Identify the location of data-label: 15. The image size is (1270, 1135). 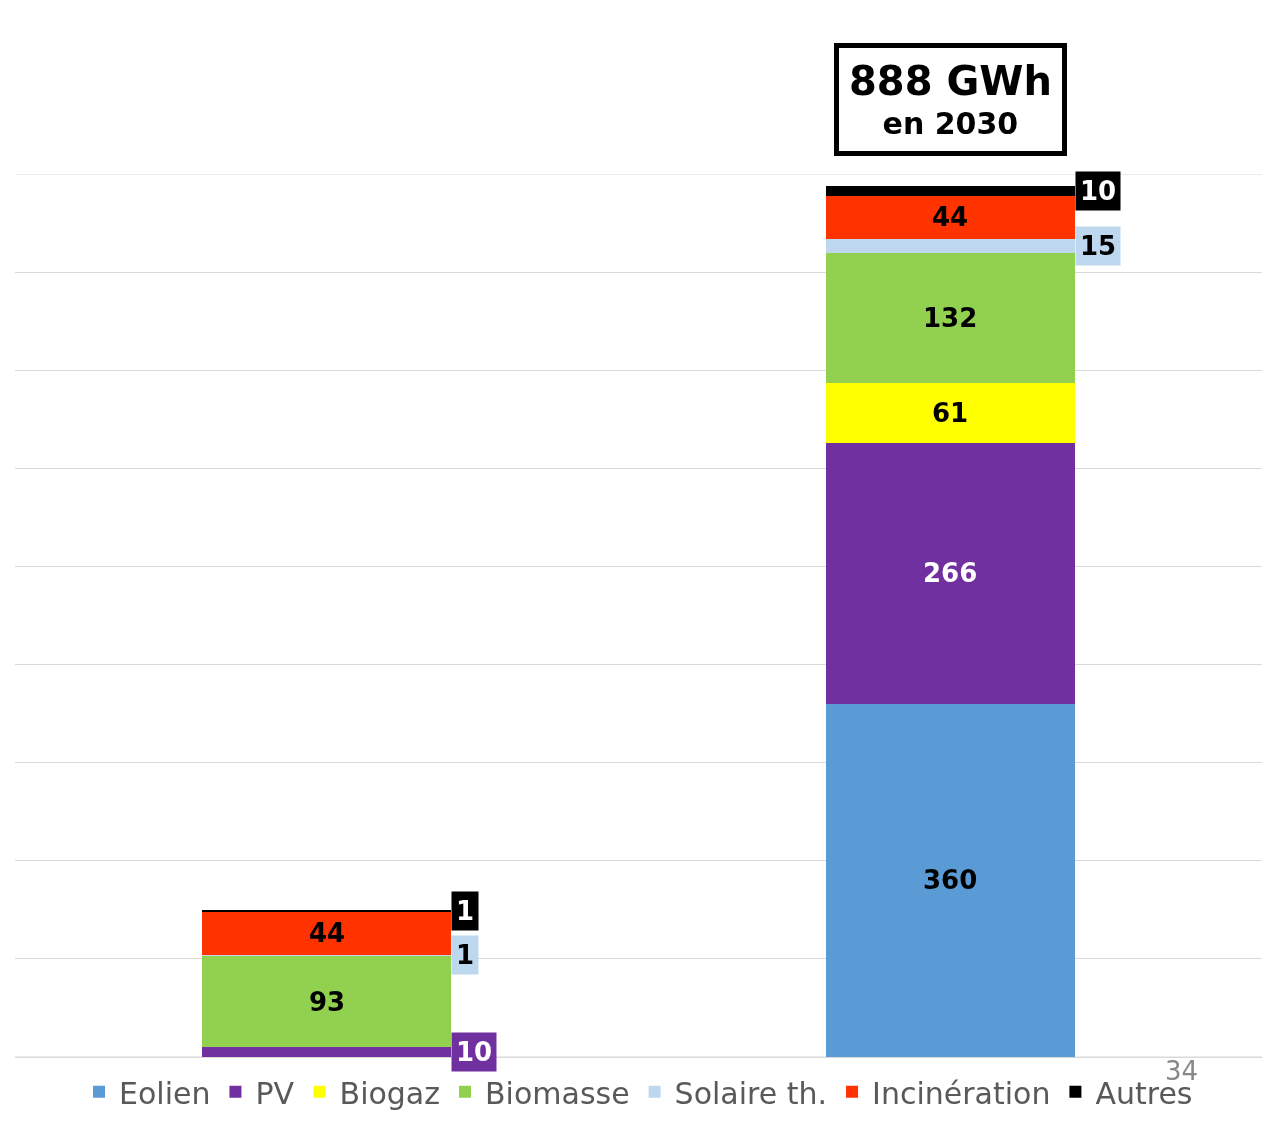
(1098, 246).